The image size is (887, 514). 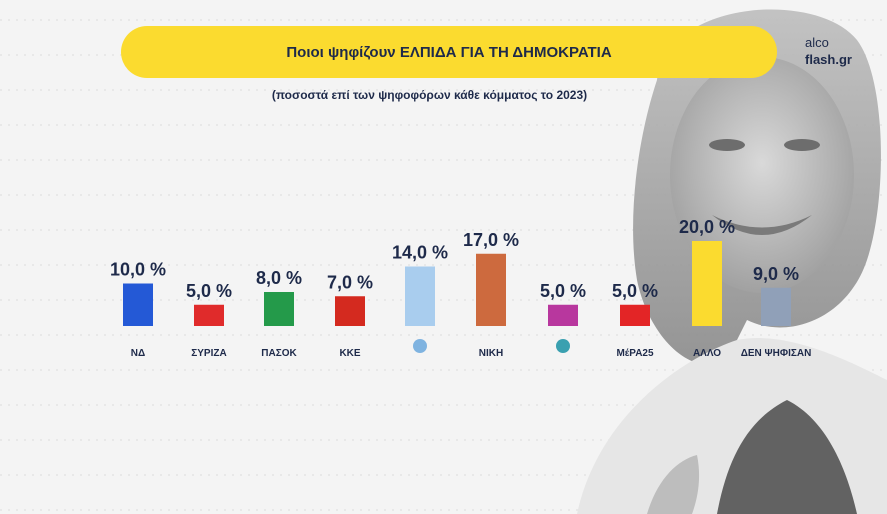 I want to click on brand-logo: alco flash.gr, so click(x=828, y=51).